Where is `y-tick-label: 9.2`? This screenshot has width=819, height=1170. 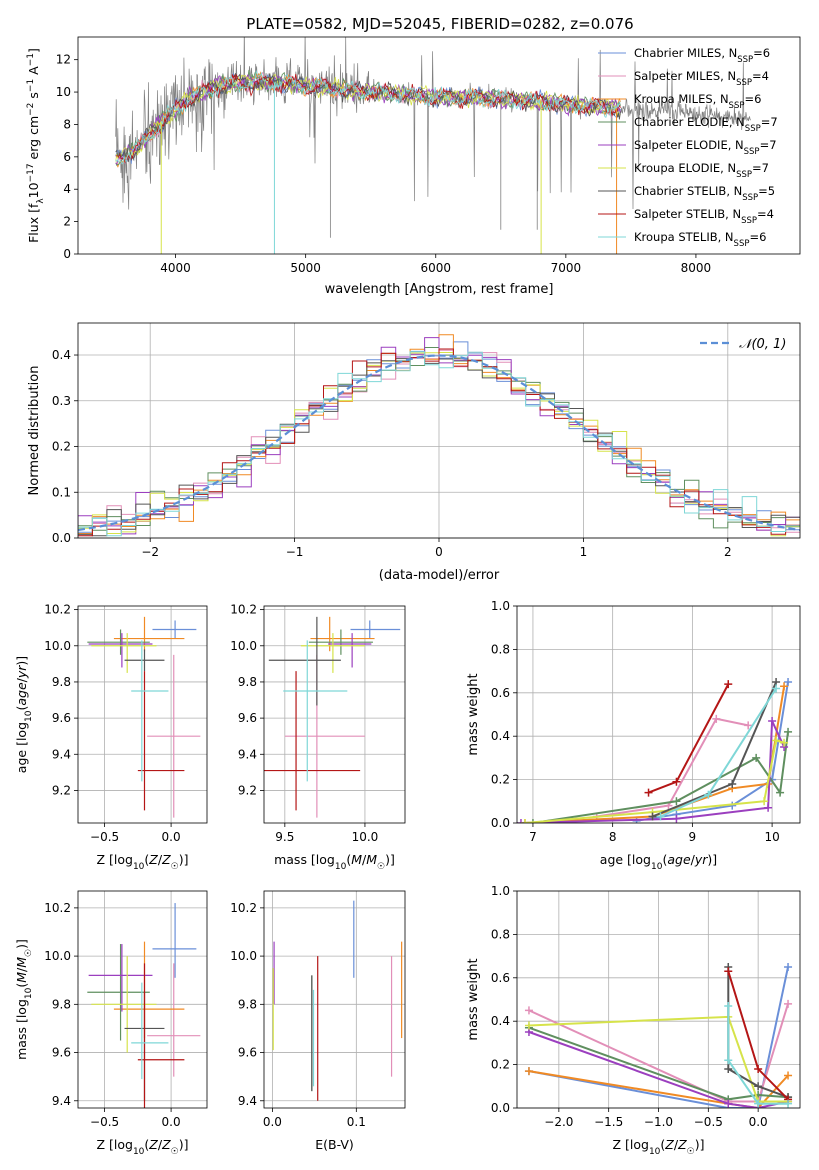 y-tick-label: 9.2 is located at coordinates (61, 790).